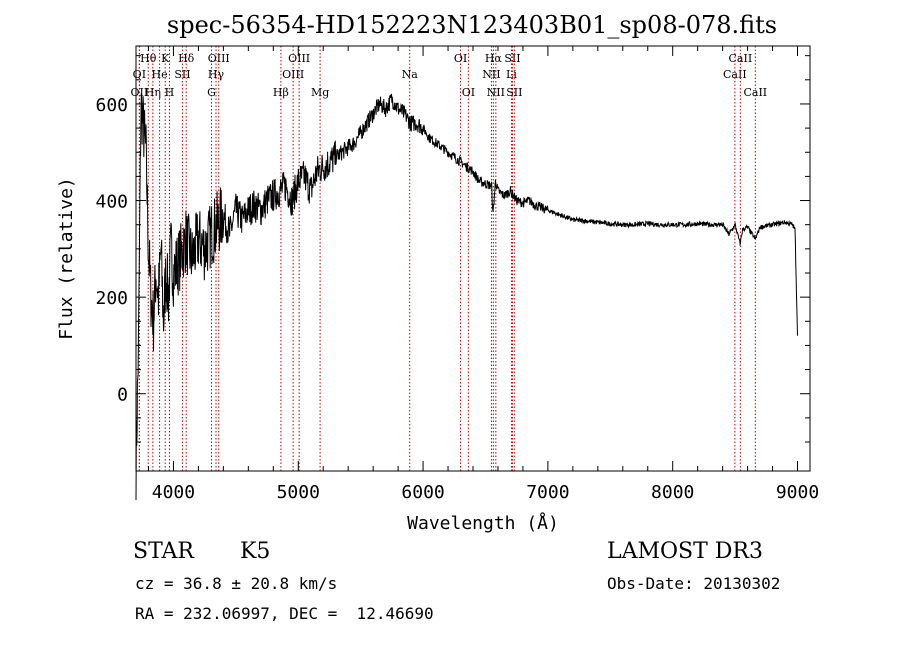 The width and height of the screenshot is (900, 649). Describe the element at coordinates (460, 58) in the screenshot. I see `feature-label-17: OI` at that location.